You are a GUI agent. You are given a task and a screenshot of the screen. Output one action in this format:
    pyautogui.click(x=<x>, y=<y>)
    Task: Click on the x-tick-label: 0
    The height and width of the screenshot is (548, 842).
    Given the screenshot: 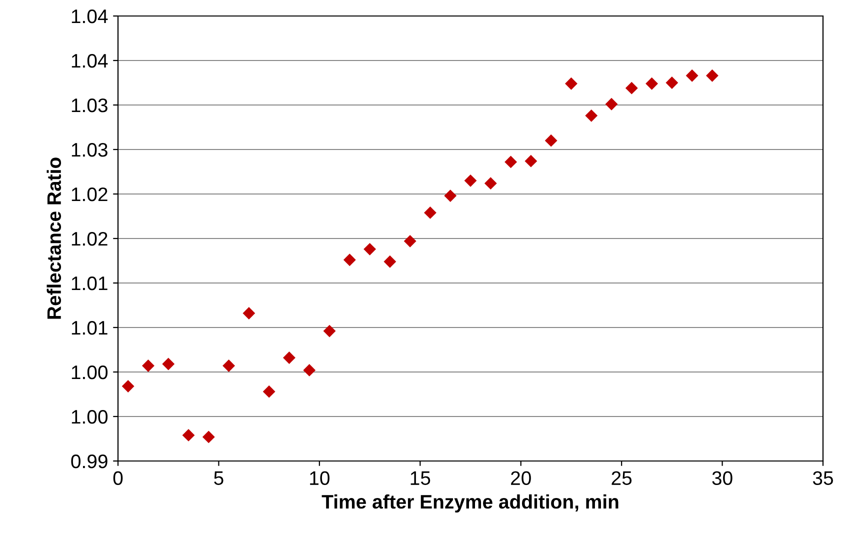 What is the action you would take?
    pyautogui.click(x=118, y=478)
    